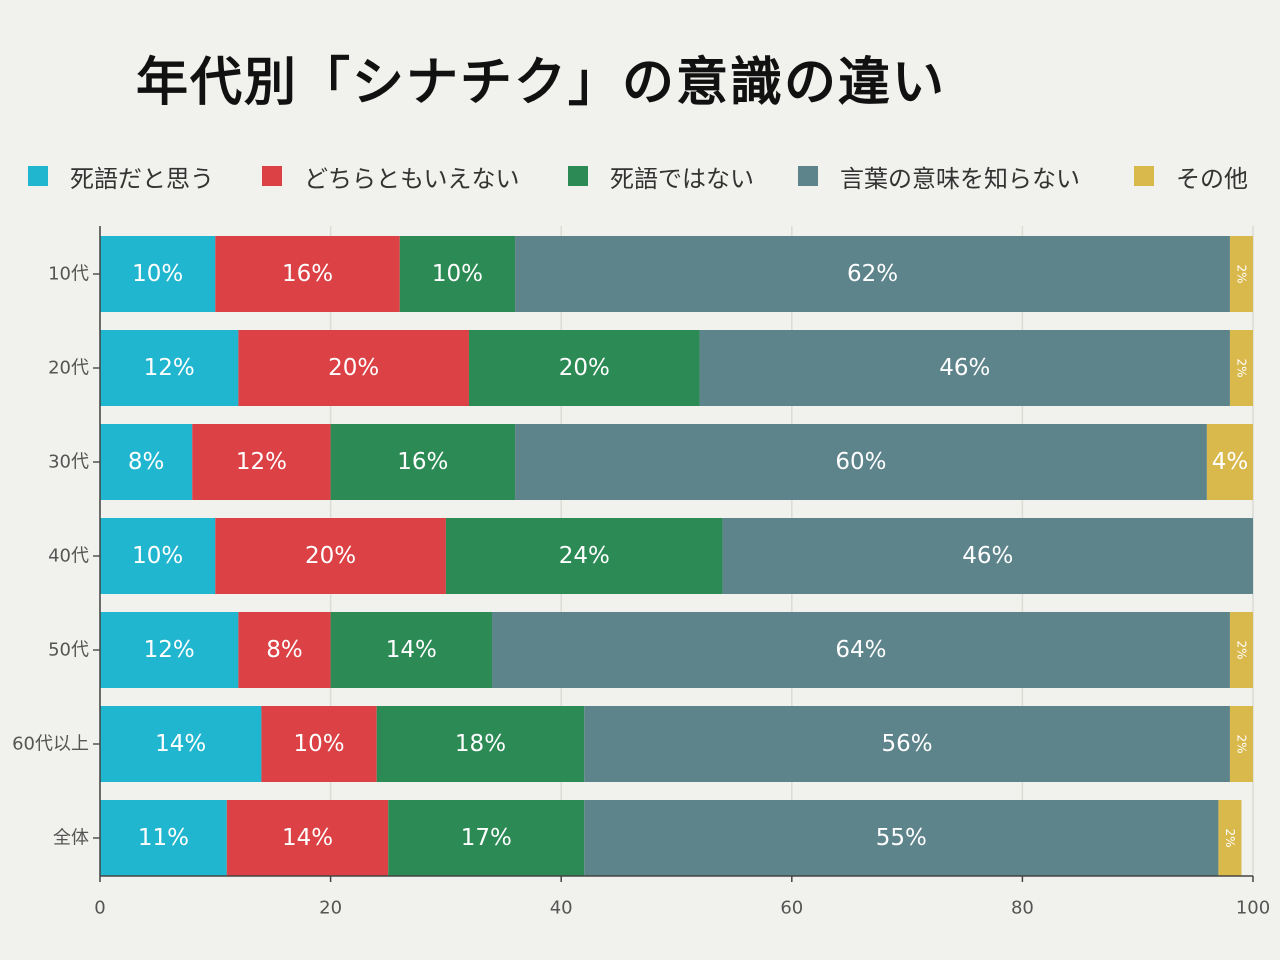  Describe the element at coordinates (68, 274) in the screenshot. I see `y-tick-label-0: 10代` at that location.